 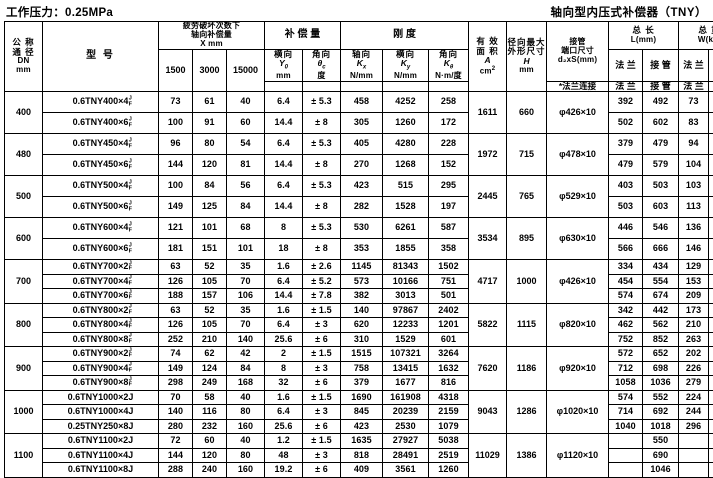 What do you see at coordinates (711, 123) in the screenshot?
I see `cell-weight-pipe: 62` at bounding box center [711, 123].